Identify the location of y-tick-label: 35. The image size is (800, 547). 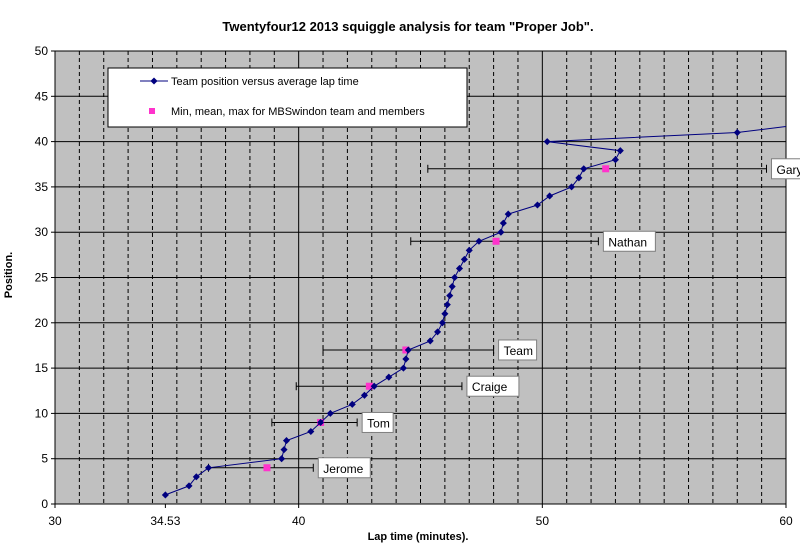
(42, 187).